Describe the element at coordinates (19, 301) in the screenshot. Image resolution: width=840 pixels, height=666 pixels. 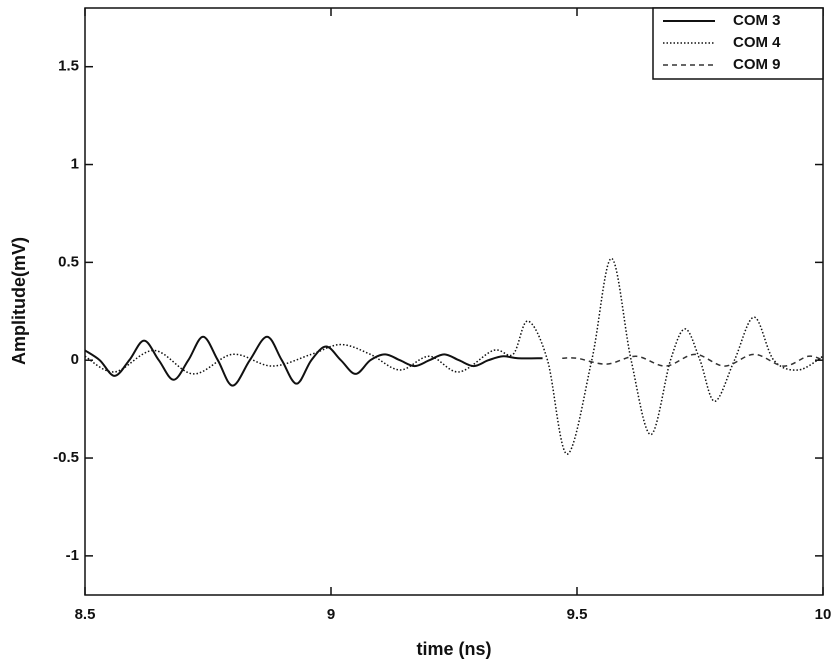
I see `y-axis-label: Amplitude(mV)` at that location.